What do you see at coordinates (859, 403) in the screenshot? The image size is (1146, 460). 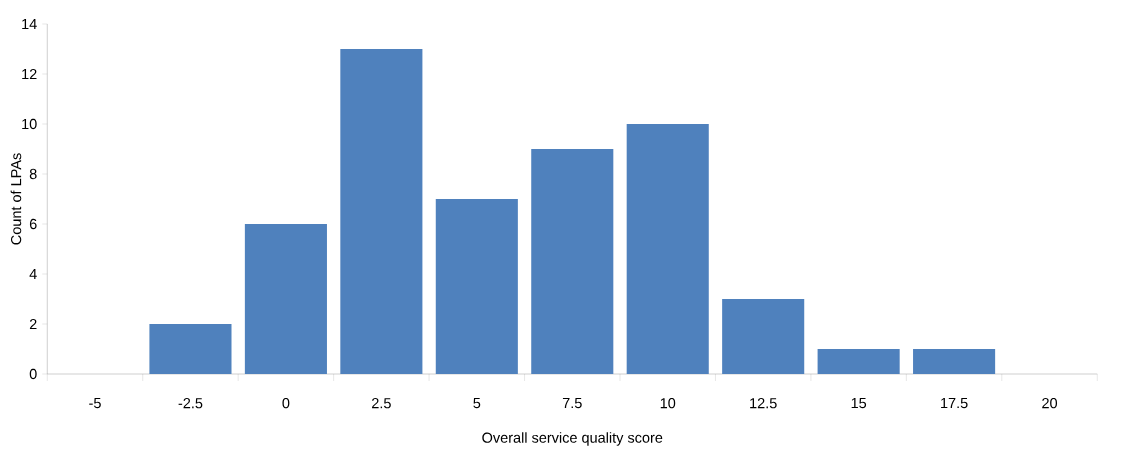 I see `x-tick-label: 15` at bounding box center [859, 403].